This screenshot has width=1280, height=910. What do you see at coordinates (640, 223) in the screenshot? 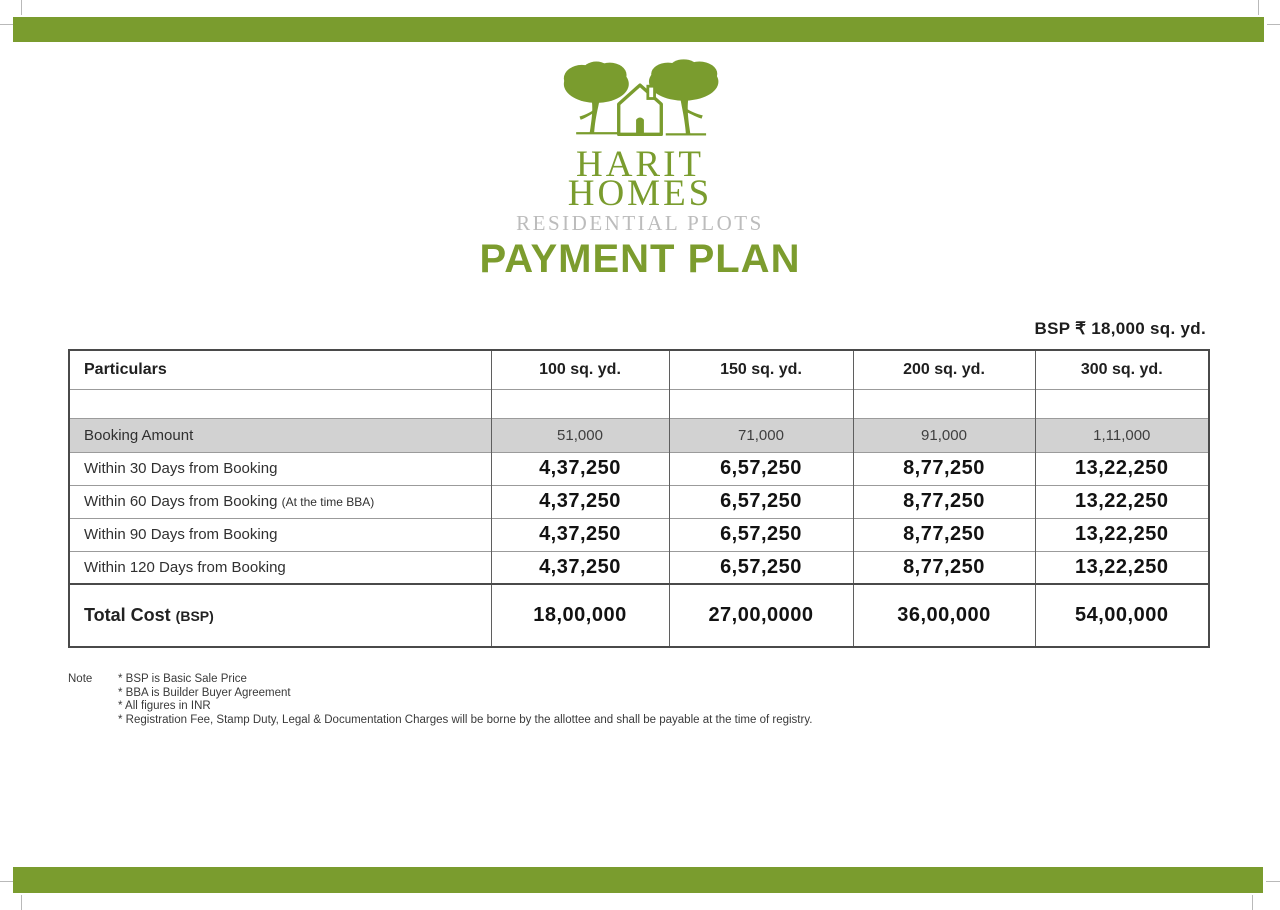
I see `brand-tagline: RESIDENTIAL PLOTS` at bounding box center [640, 223].